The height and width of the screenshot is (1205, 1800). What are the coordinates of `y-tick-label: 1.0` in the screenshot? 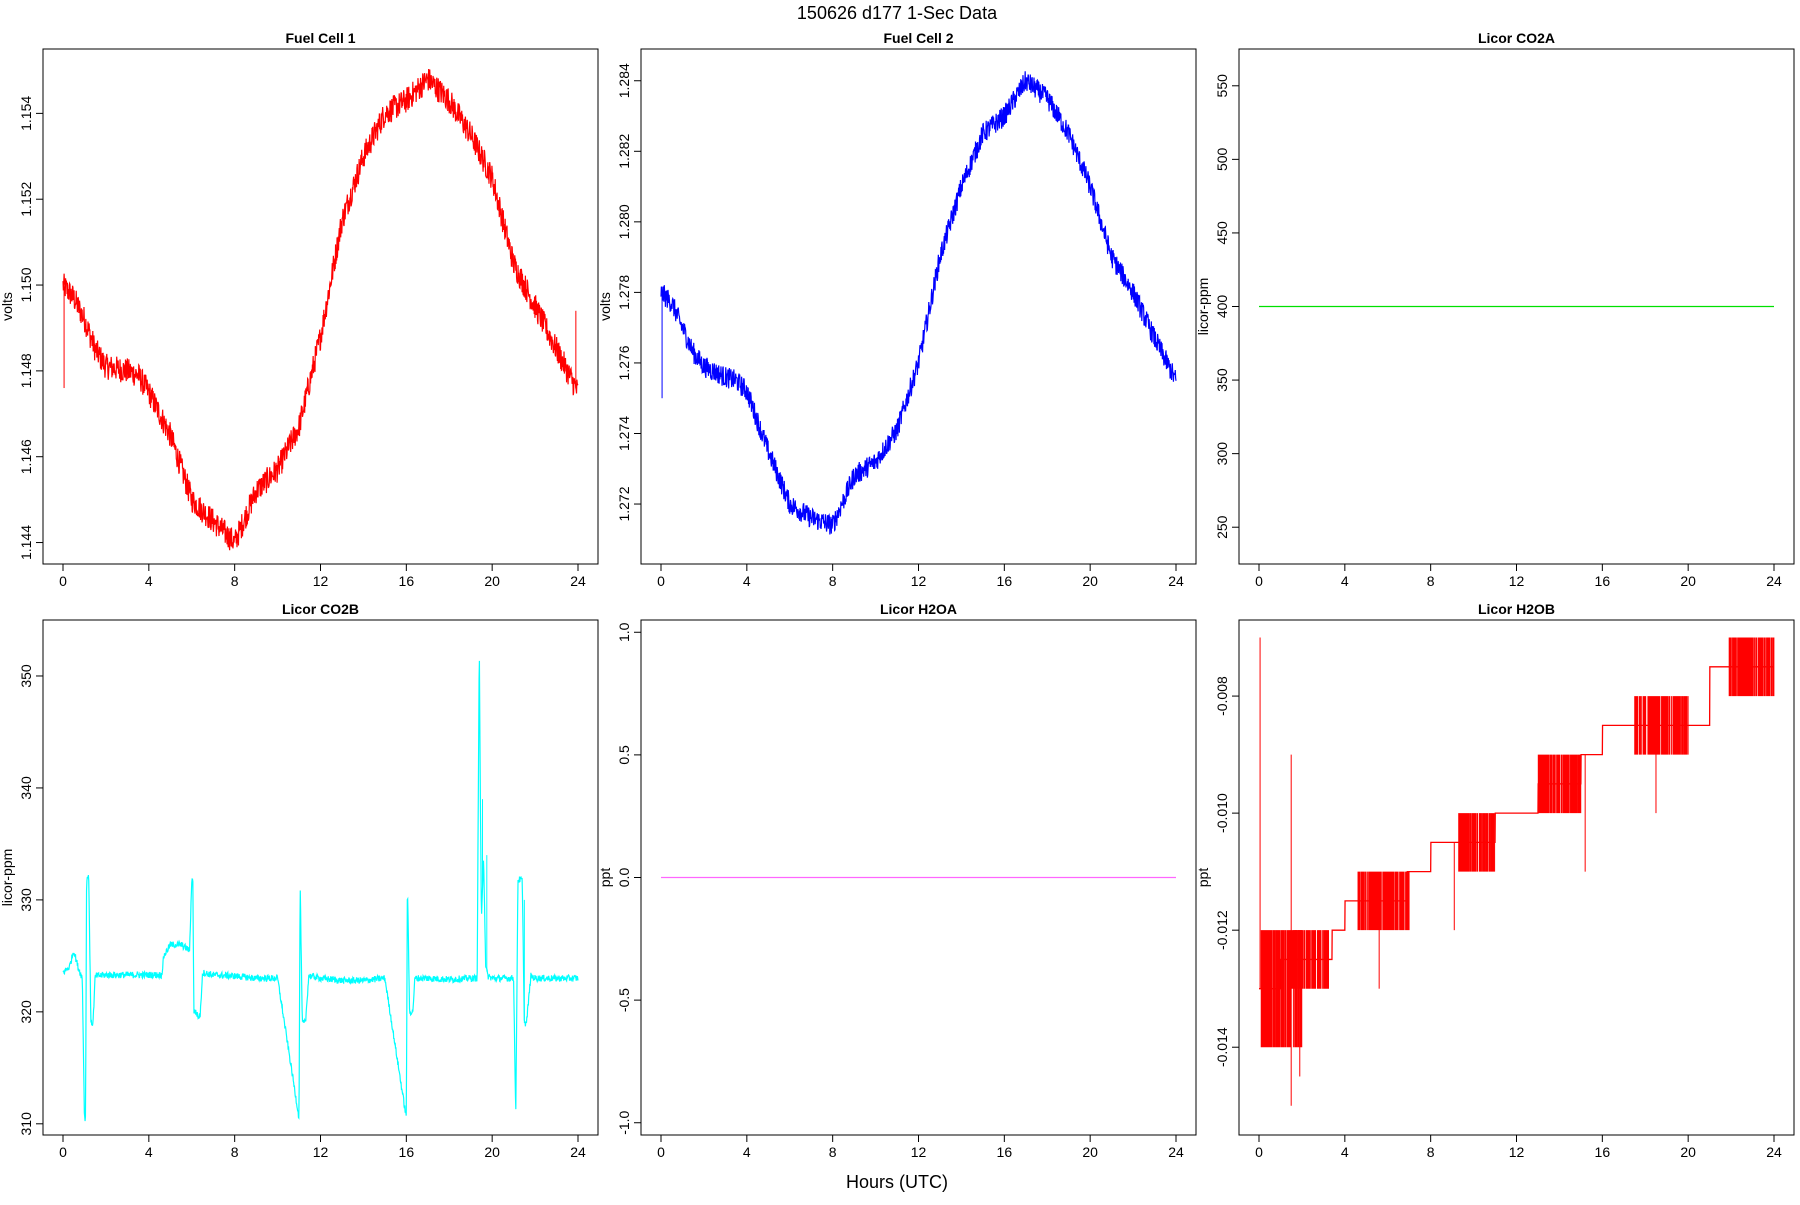 It's located at (624, 632).